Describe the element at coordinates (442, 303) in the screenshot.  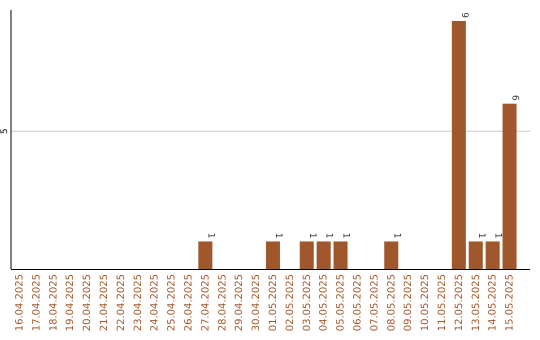
I see `x-tick-label: 11.05.2025` at that location.